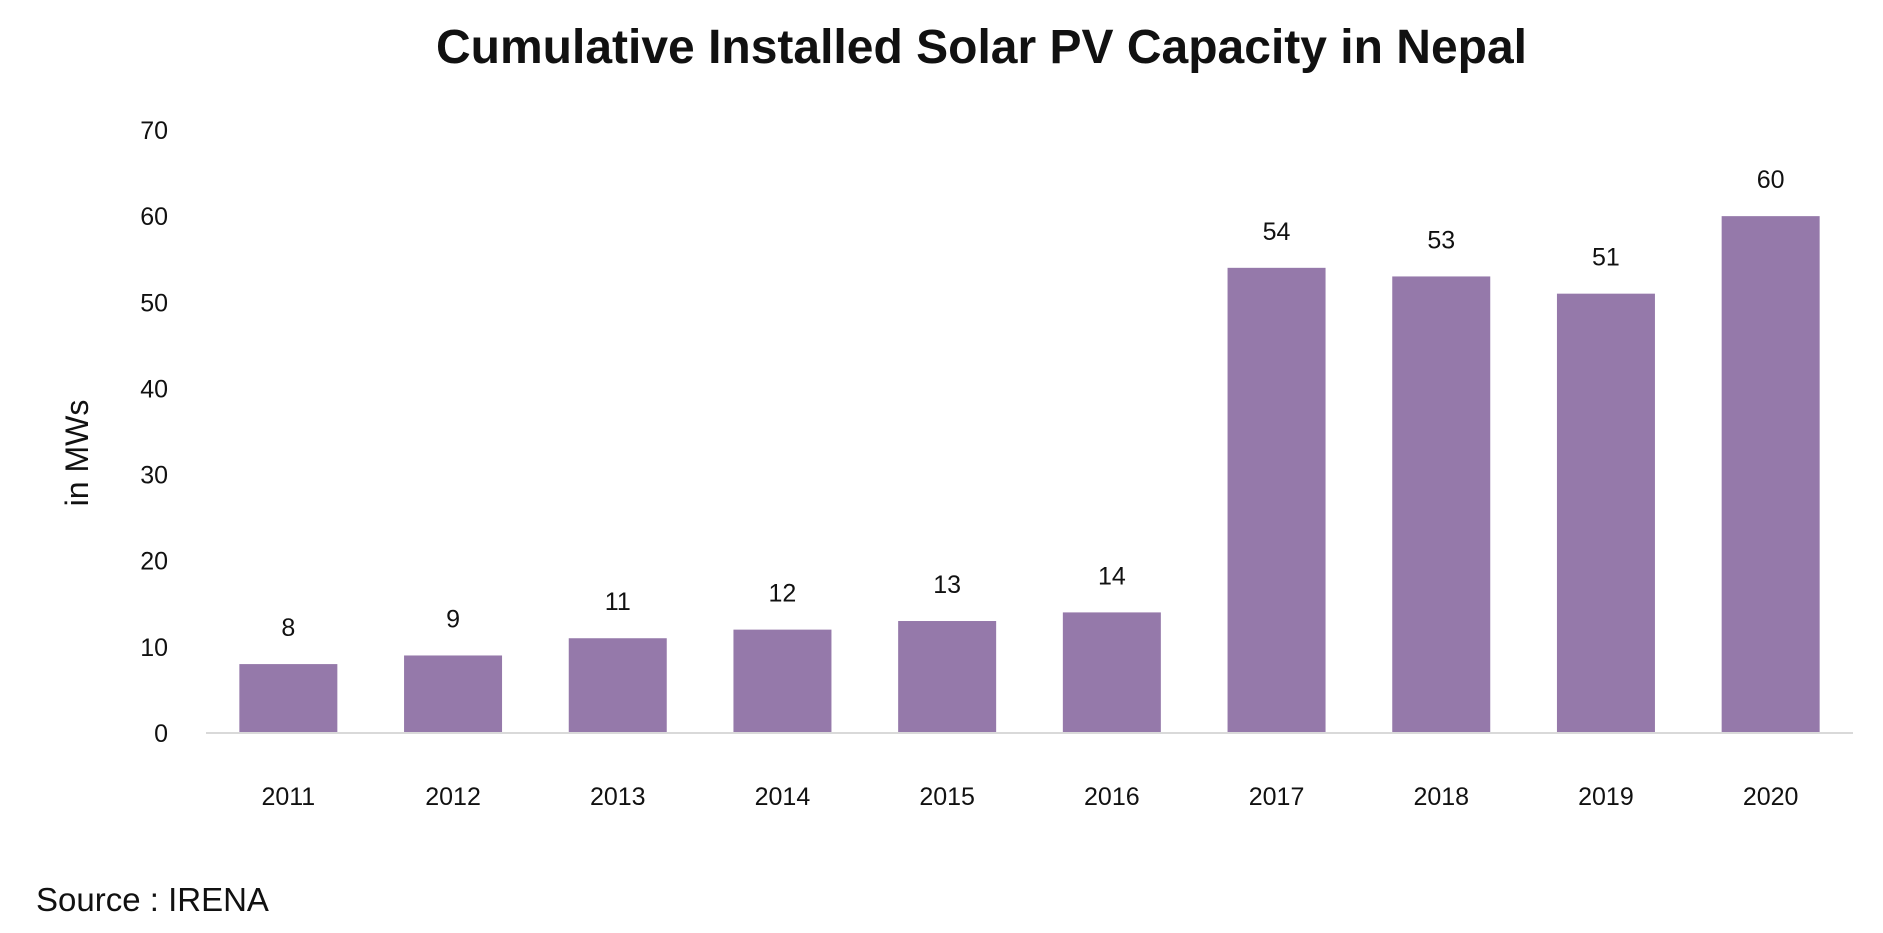 This screenshot has width=1883, height=933. Describe the element at coordinates (1771, 180) in the screenshot. I see `data-label: 60` at that location.